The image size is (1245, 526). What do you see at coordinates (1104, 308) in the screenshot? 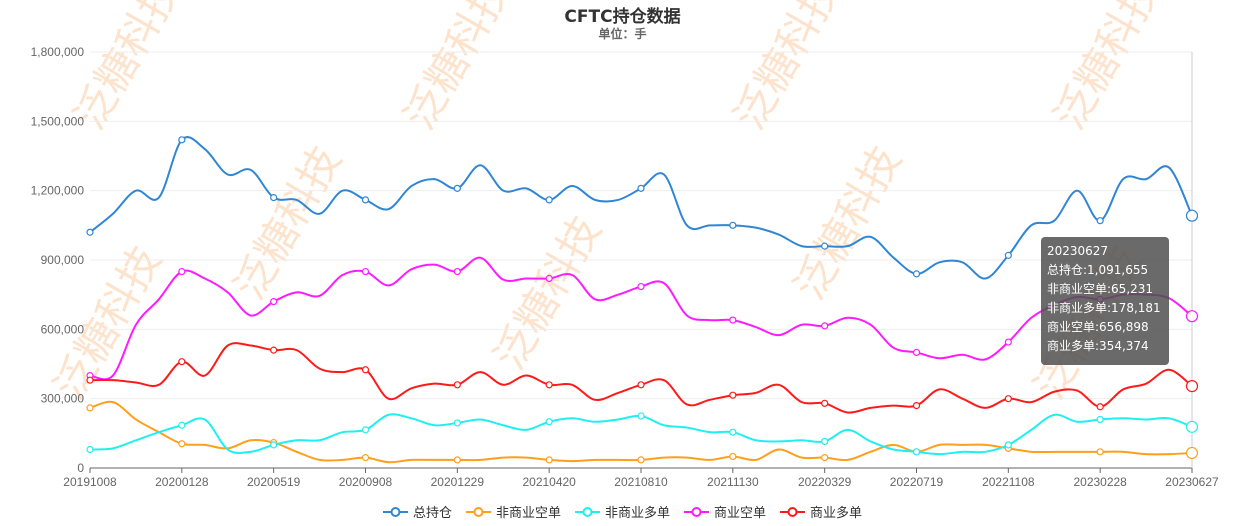
I see `tooltip-line: 非商业多单:178,181` at bounding box center [1104, 308].